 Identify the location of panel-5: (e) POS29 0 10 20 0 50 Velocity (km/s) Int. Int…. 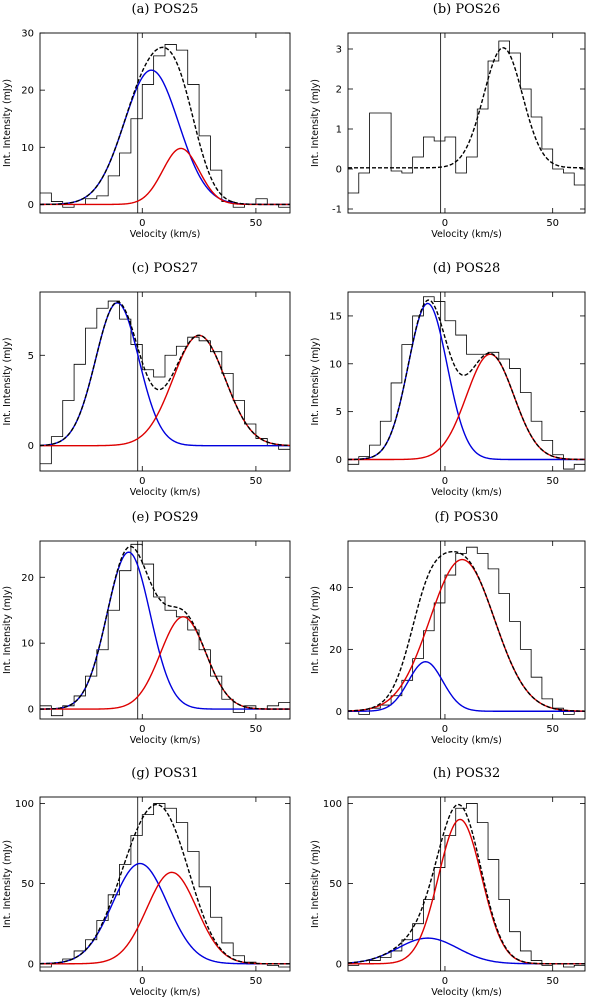
(146, 628).